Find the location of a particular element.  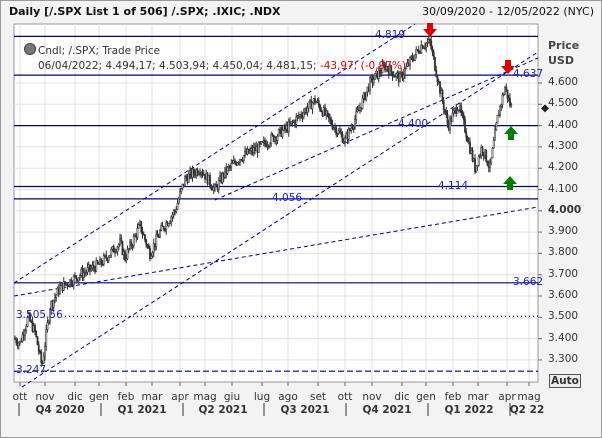

month-label: apr is located at coordinates (507, 397).